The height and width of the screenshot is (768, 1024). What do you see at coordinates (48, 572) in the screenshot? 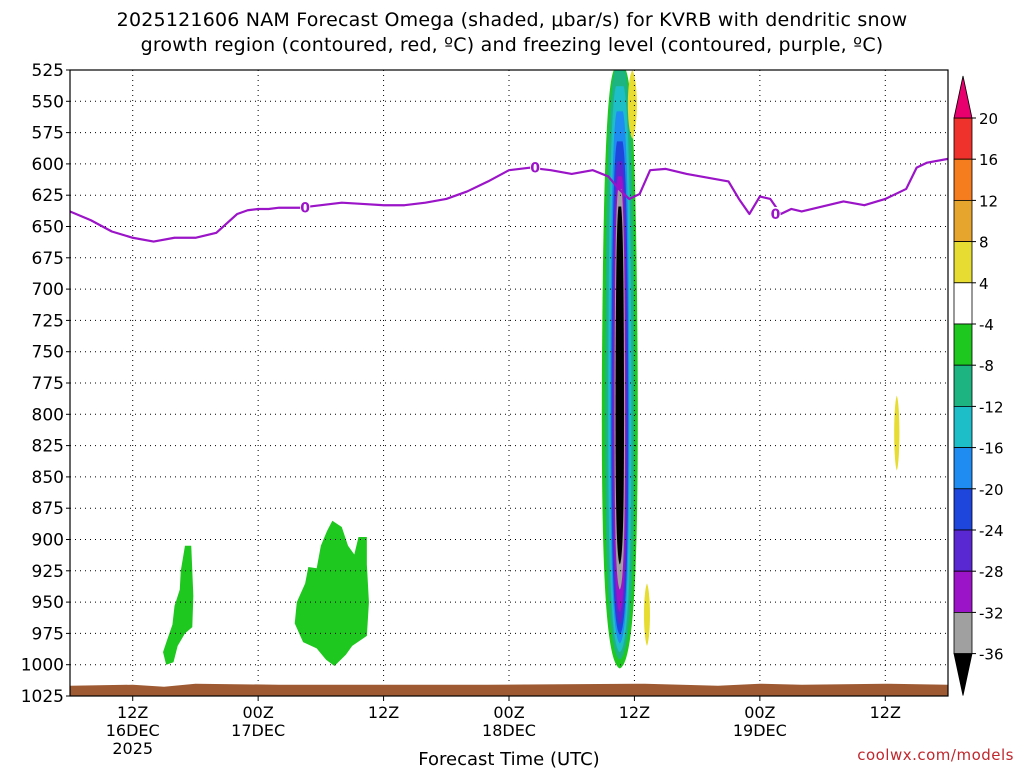
I see `y-tick-label-925: 925` at bounding box center [48, 572].